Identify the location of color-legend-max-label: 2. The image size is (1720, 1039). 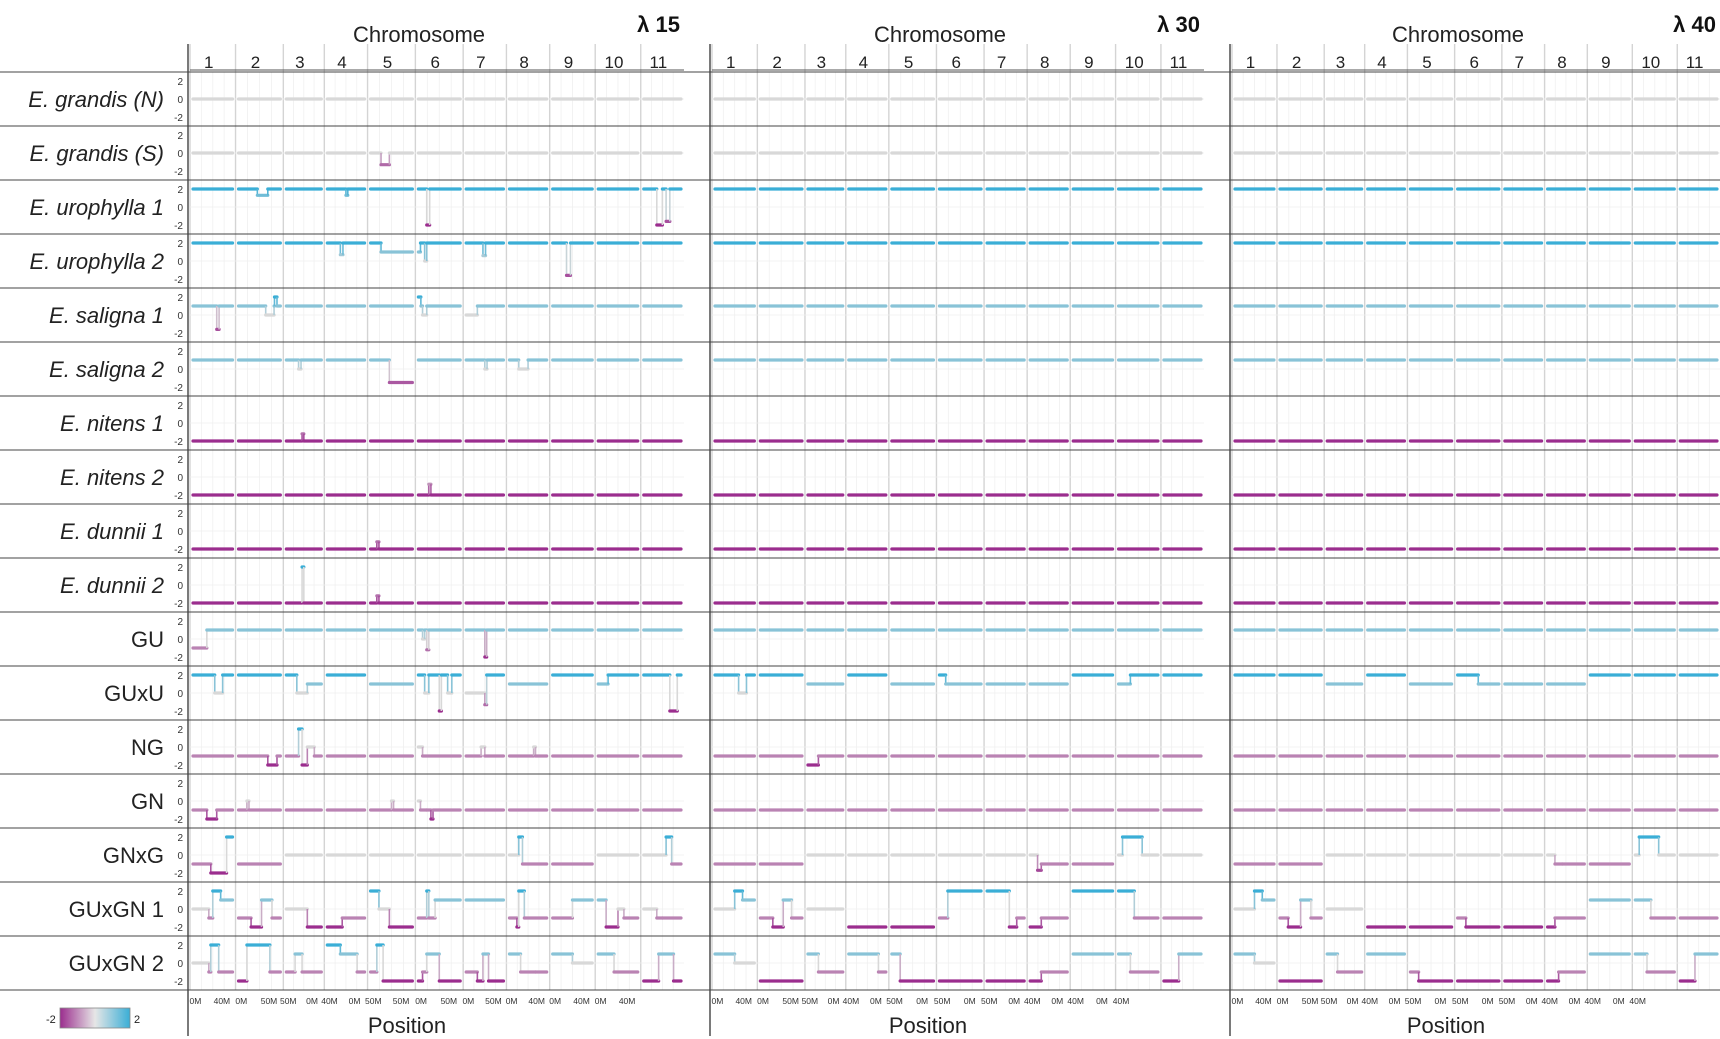
(137, 1020).